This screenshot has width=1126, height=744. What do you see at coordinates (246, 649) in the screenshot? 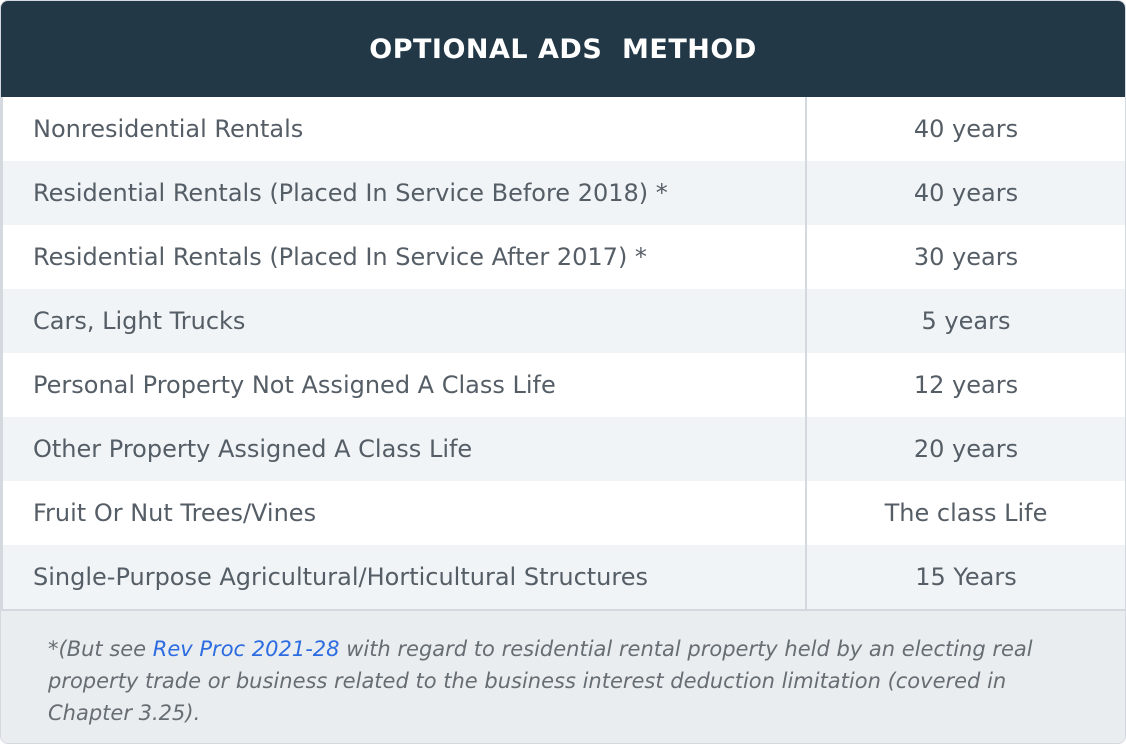
I see `rev-proc-link: Rev Proc 2021-28` at bounding box center [246, 649].